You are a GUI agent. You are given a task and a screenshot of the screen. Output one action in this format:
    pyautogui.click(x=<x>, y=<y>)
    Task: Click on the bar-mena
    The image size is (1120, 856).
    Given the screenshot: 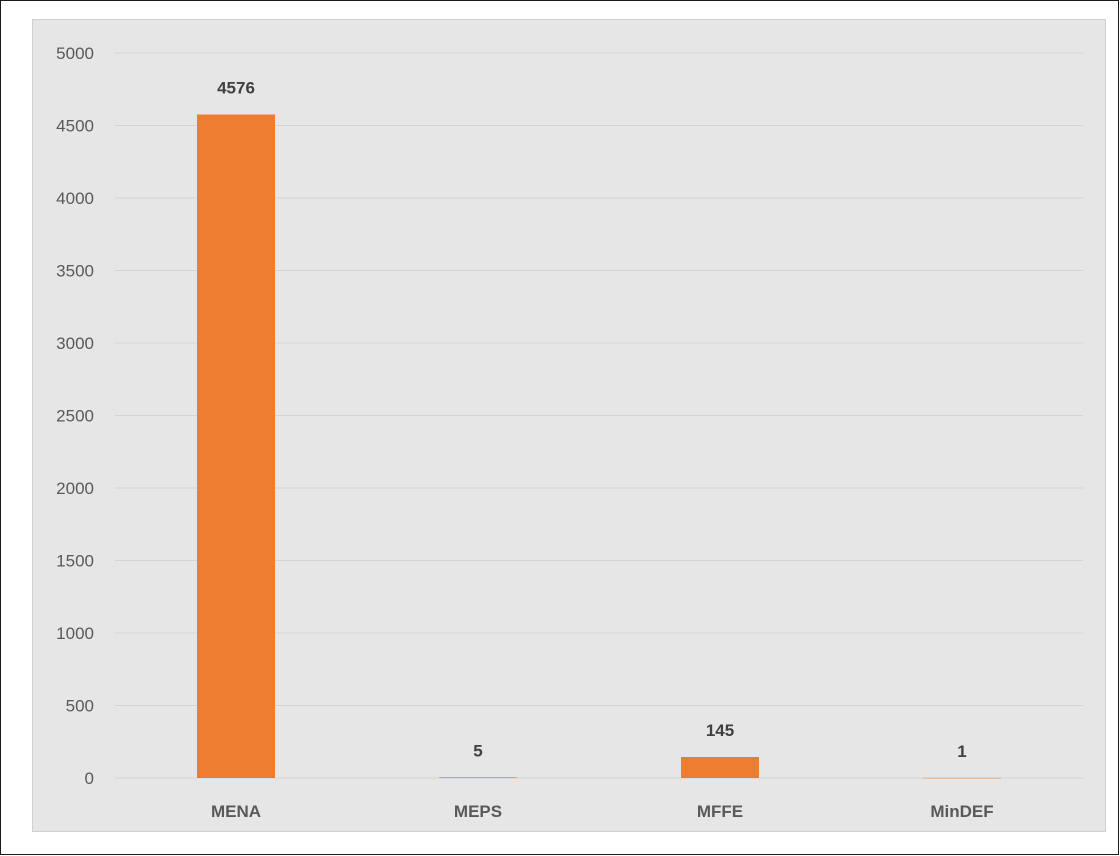 What is the action you would take?
    pyautogui.click(x=236, y=446)
    